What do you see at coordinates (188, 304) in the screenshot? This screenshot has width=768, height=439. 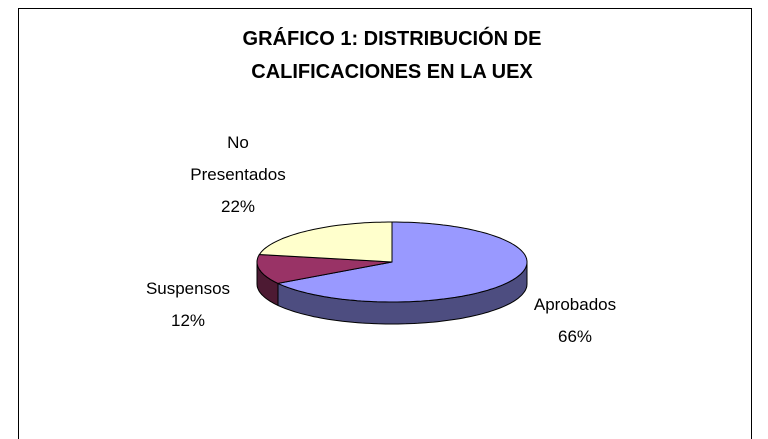 I see `data-label: Suspensos 12%` at bounding box center [188, 304].